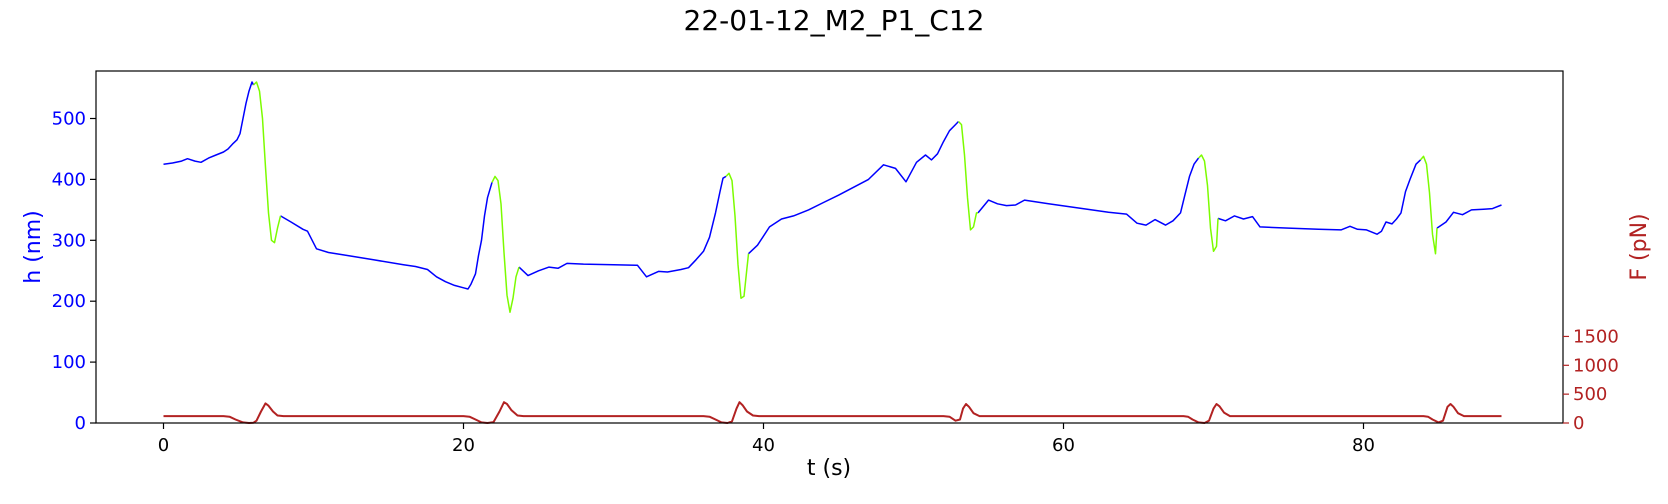 Image resolution: width=1668 pixels, height=504 pixels. Describe the element at coordinates (829, 468) in the screenshot. I see `x-axis-label: t (s)` at that location.